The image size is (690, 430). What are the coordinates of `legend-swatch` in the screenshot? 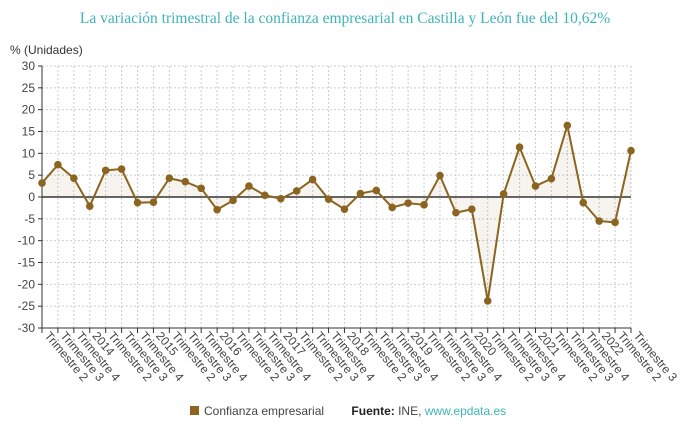 It's located at (194, 410).